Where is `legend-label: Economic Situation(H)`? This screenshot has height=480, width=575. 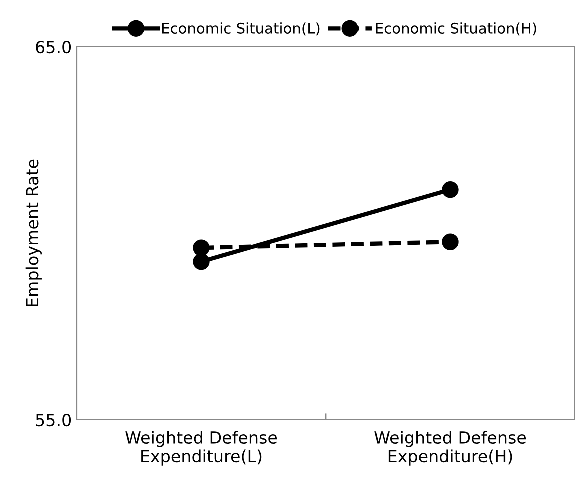 legend-label: Economic Situation(H) is located at coordinates (456, 29).